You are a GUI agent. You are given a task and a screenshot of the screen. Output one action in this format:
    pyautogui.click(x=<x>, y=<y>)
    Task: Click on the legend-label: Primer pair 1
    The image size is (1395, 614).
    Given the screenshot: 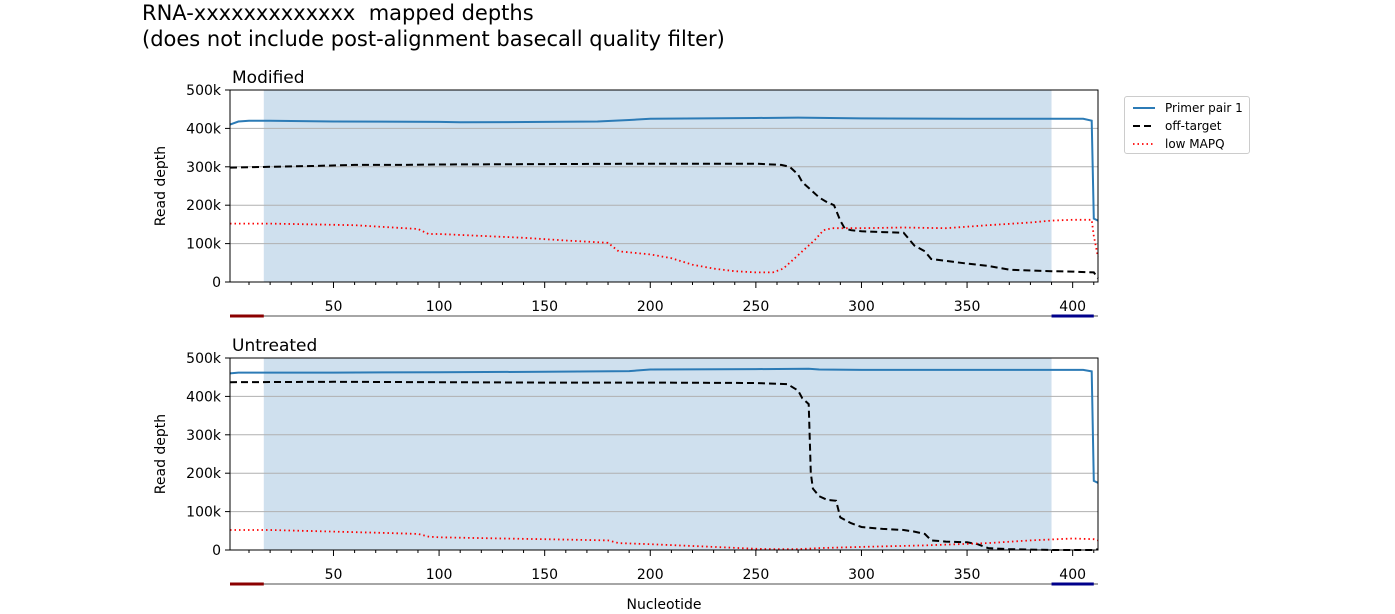 What is the action you would take?
    pyautogui.click(x=1204, y=108)
    